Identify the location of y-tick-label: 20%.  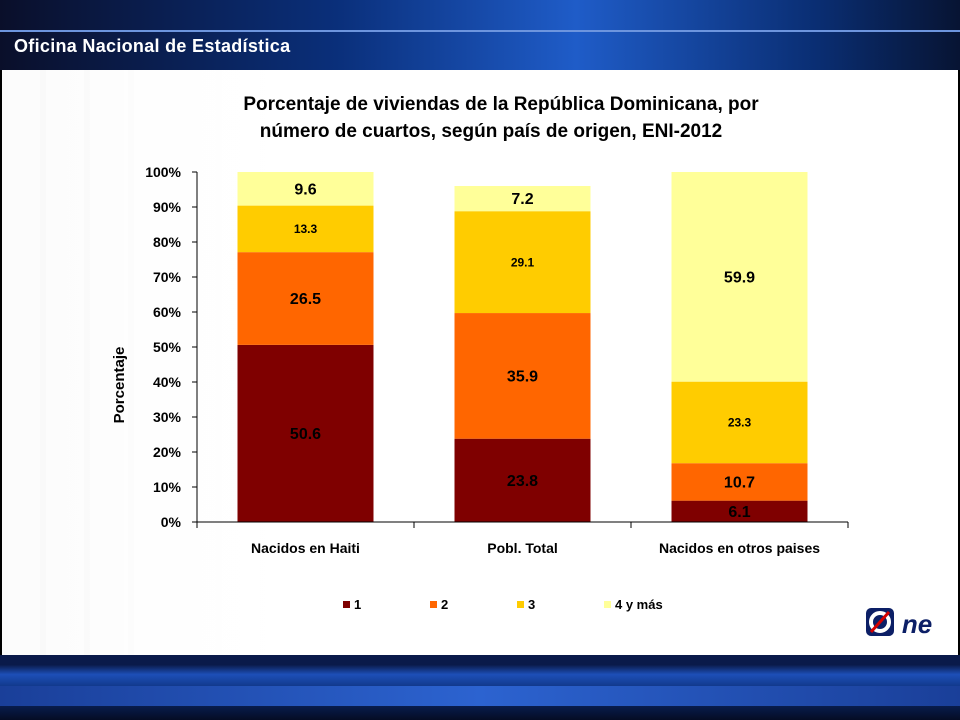
(167, 452).